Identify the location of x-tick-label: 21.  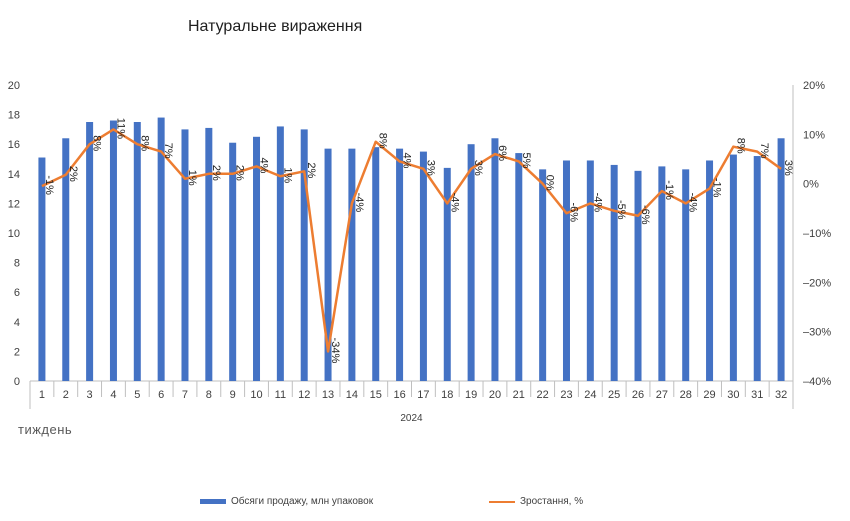
(519, 395).